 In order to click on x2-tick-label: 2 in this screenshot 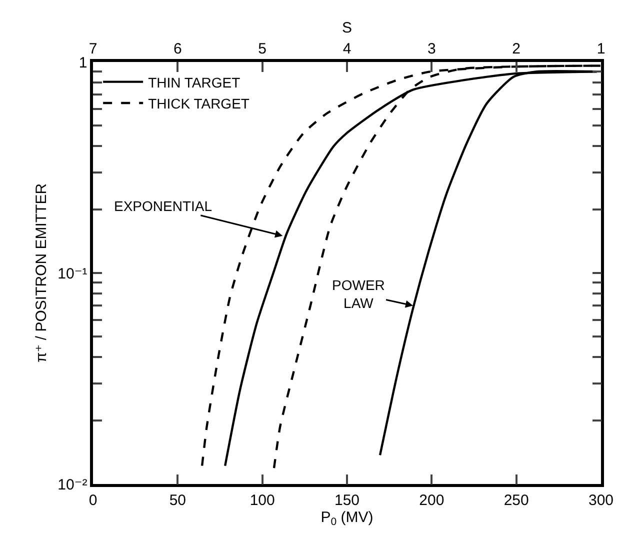, I will do `click(516, 49)`.